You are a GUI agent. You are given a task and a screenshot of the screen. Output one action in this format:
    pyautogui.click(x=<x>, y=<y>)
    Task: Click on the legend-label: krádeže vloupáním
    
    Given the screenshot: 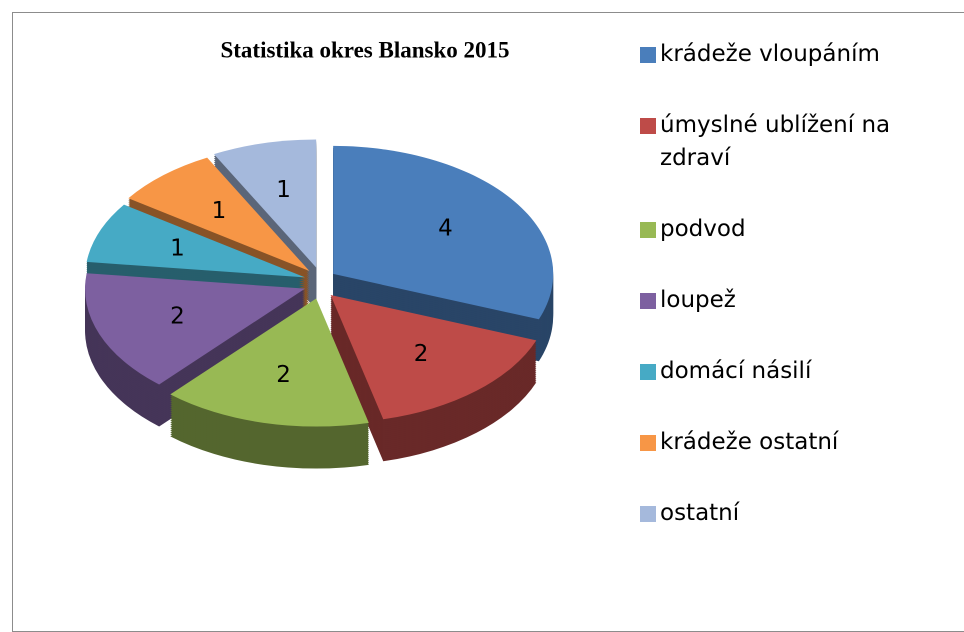 What is the action you would take?
    pyautogui.click(x=770, y=54)
    